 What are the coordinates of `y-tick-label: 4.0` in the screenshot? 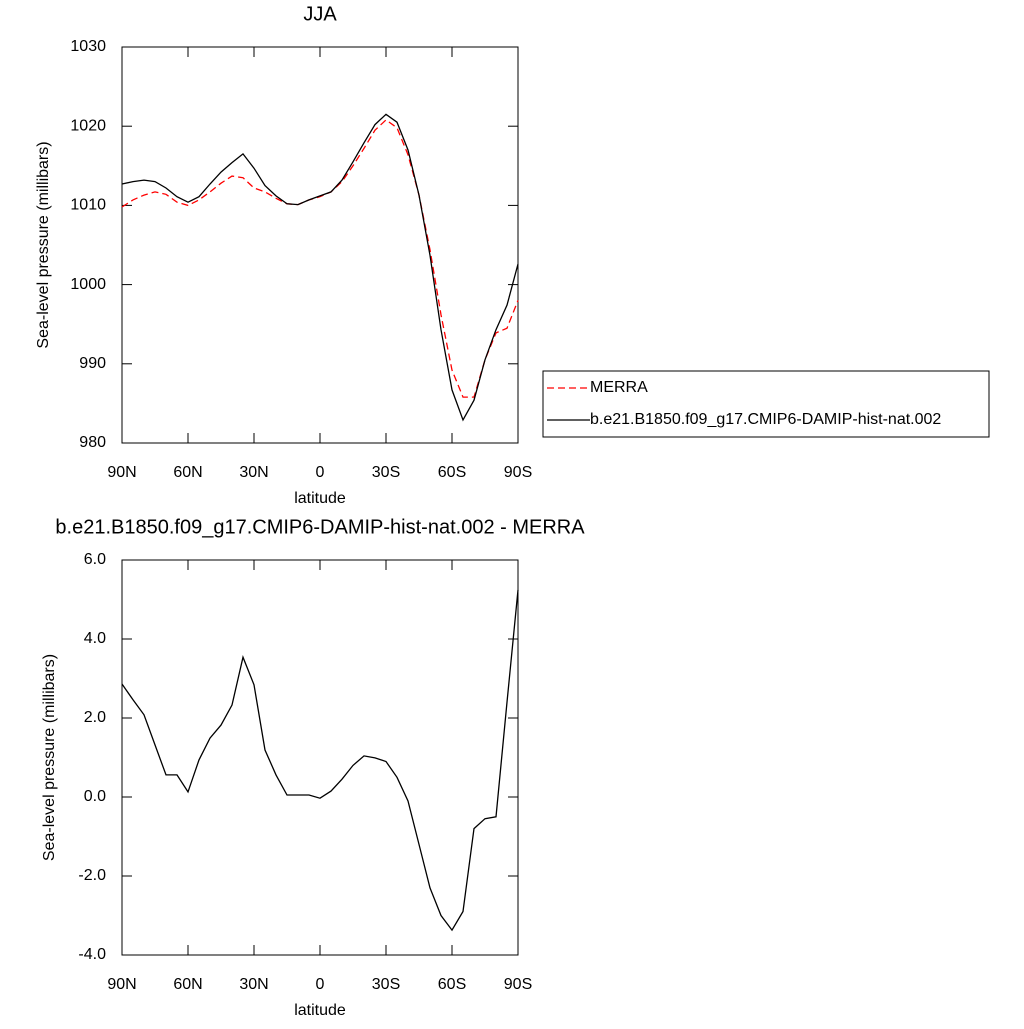 It's located at (95, 638).